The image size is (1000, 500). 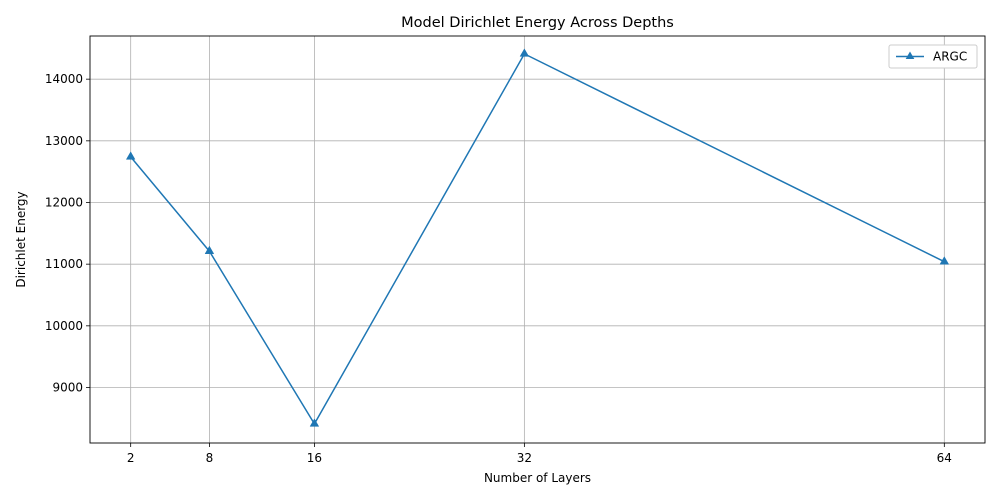 What do you see at coordinates (64, 326) in the screenshot?
I see `y-tick-label: 10000` at bounding box center [64, 326].